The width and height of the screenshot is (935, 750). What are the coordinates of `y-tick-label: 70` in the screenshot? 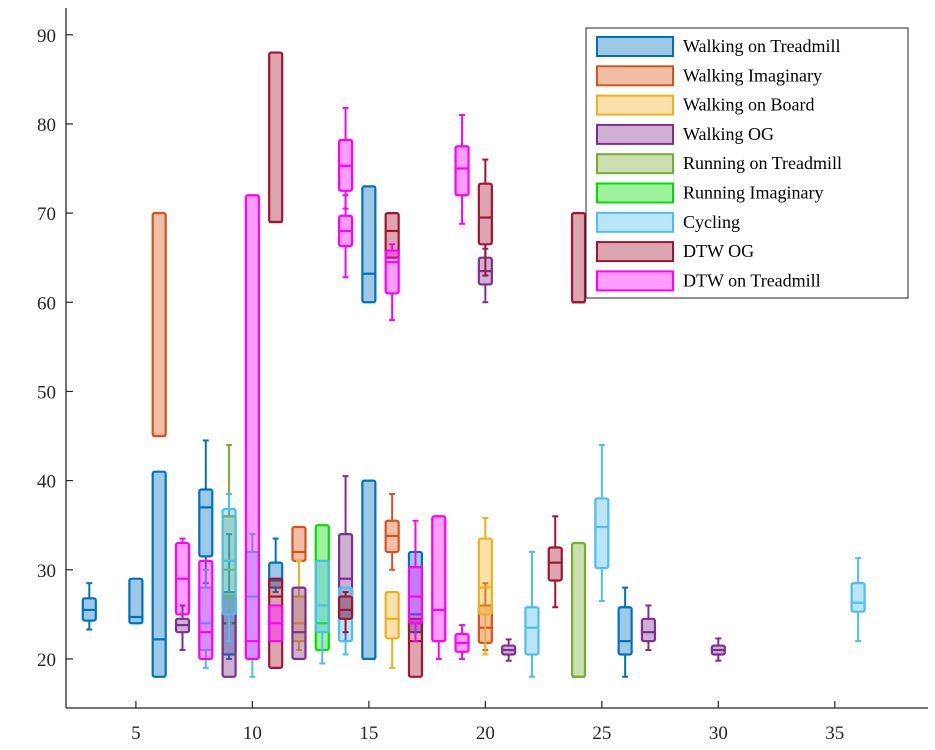 It's located at (46, 214).